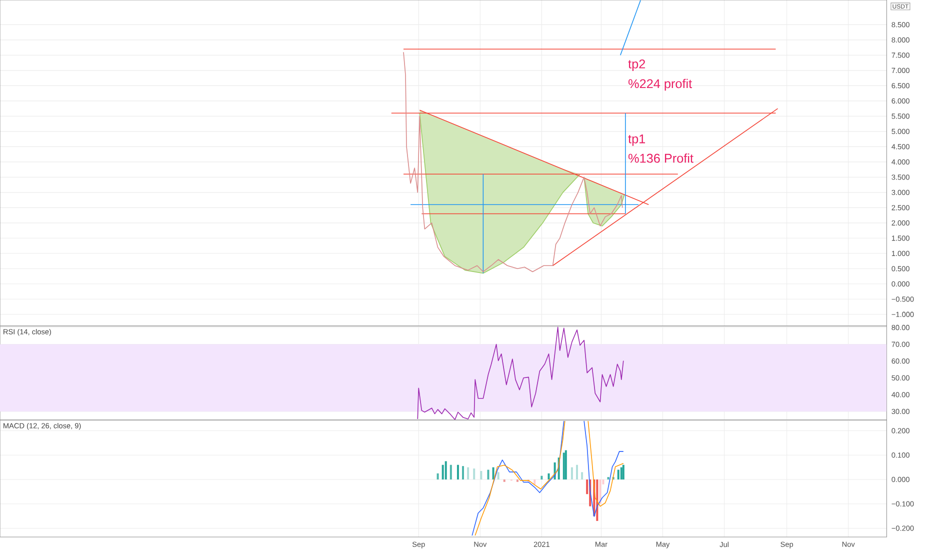 The height and width of the screenshot is (550, 932). What do you see at coordinates (661, 158) in the screenshot?
I see `annotation: %136 Profit` at bounding box center [661, 158].